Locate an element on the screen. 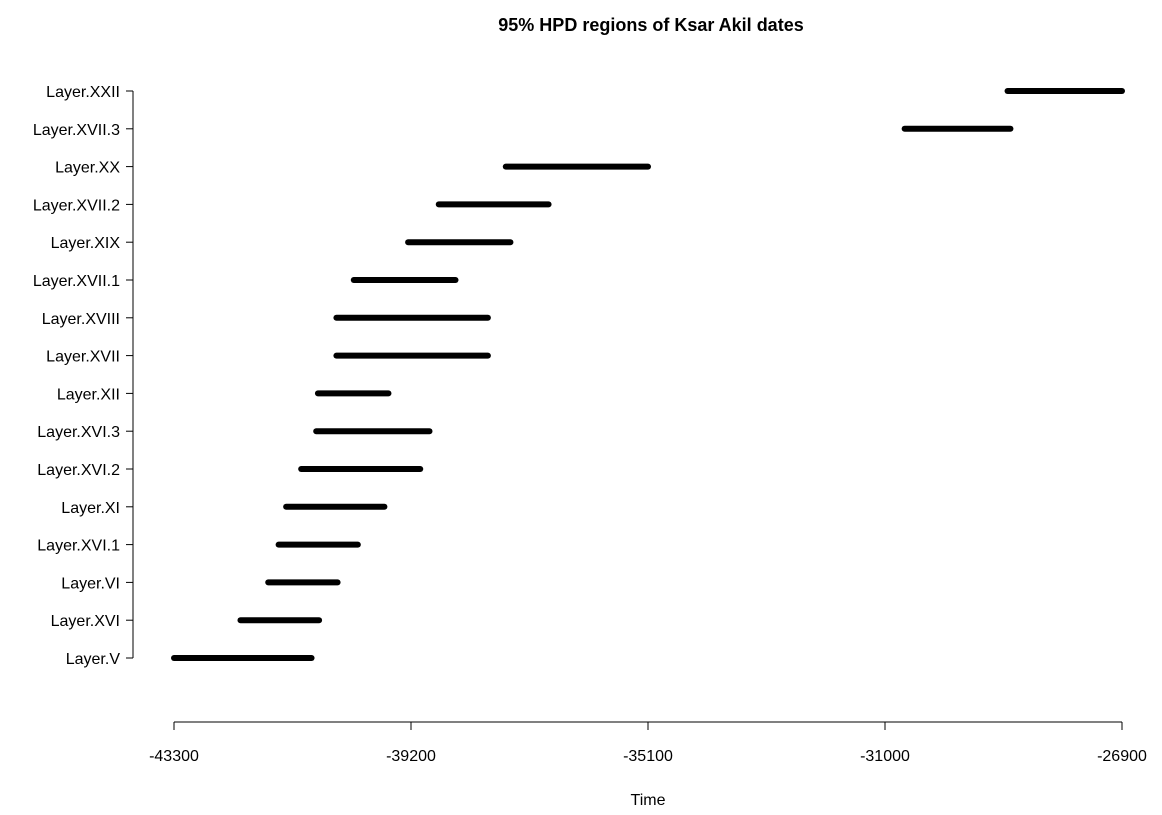 This screenshot has height=815, width=1162. chart-title: 95% HPD regions of Ksar Akil dates is located at coordinates (650, 25).